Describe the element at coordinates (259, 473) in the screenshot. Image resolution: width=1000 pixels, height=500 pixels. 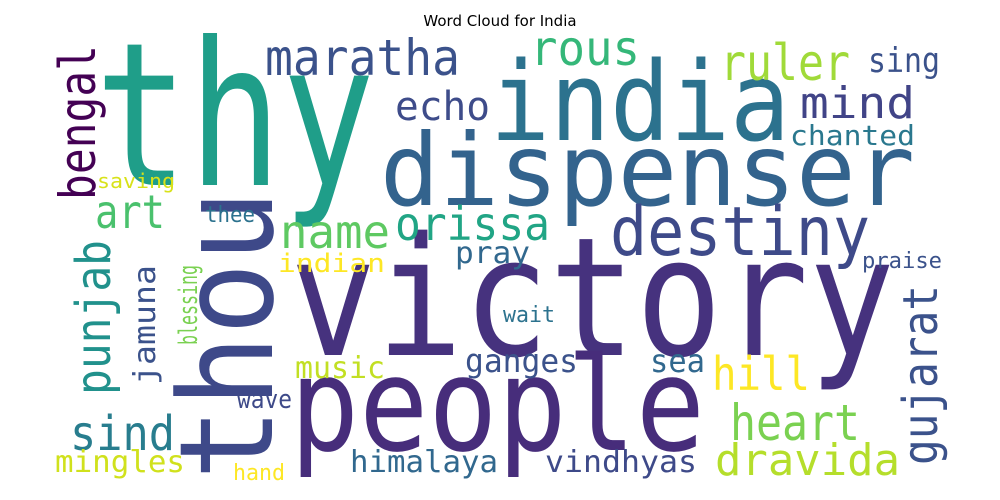
I see `word: hand` at that location.